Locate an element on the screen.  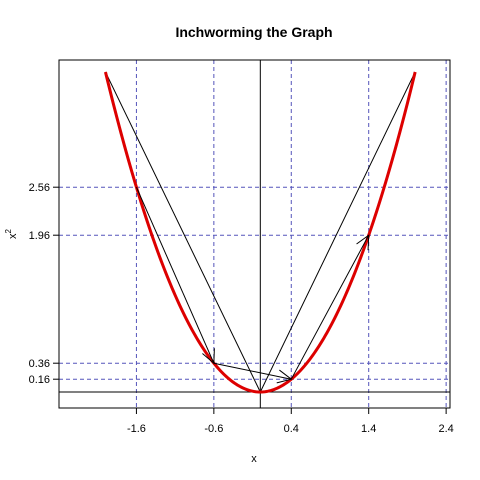
y-axis-title-base: x is located at coordinates (13, 236).